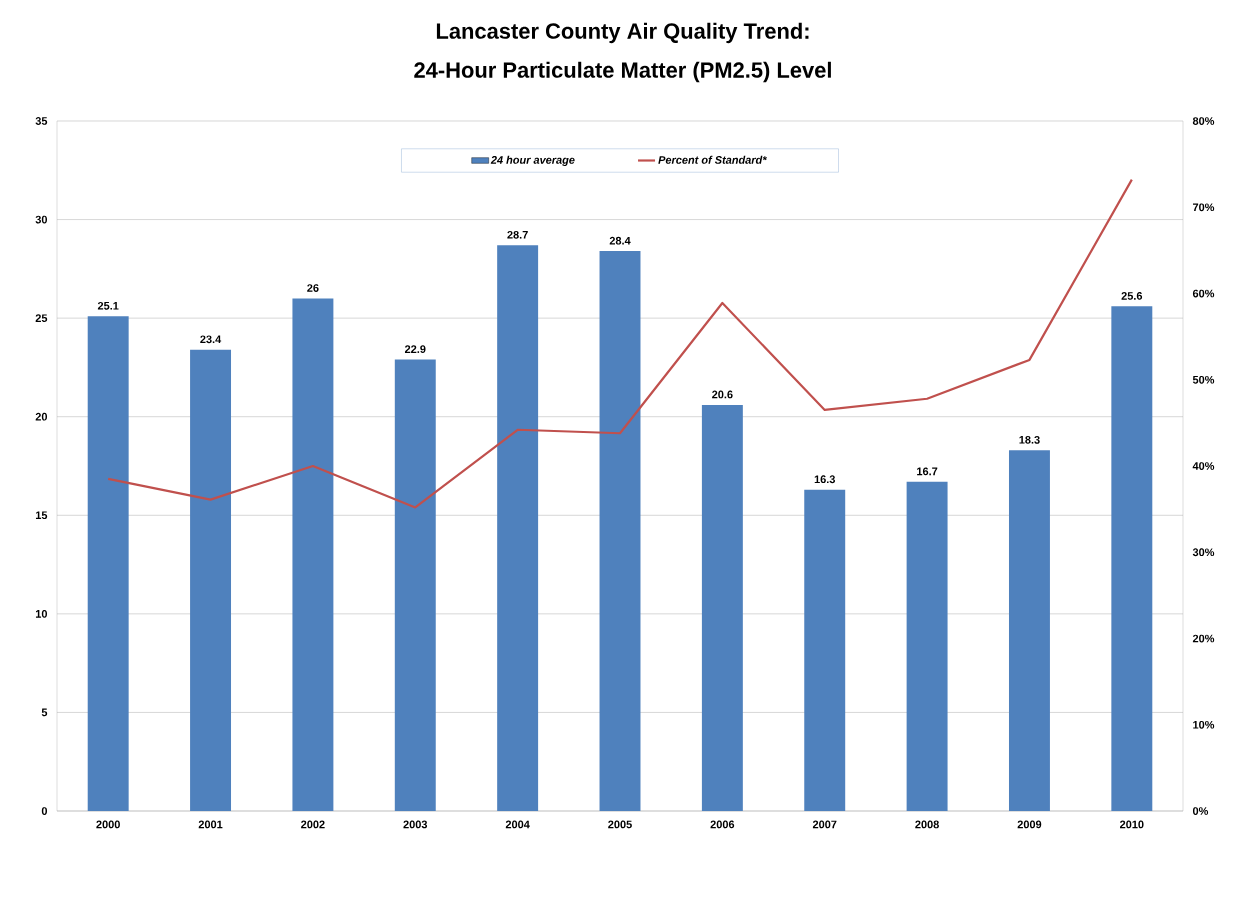 The width and height of the screenshot is (1247, 905). Describe the element at coordinates (620, 240) in the screenshot. I see `data-label: 28.4` at that location.